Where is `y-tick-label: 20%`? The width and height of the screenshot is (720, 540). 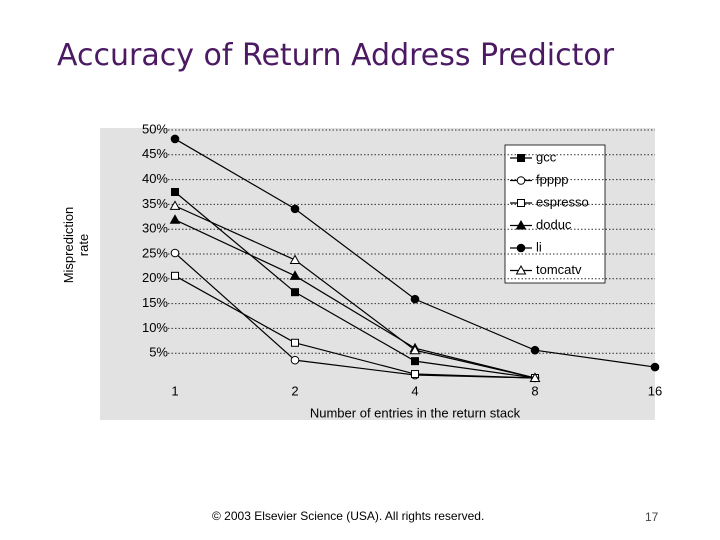
y-tick-label: 20% is located at coordinates (155, 277).